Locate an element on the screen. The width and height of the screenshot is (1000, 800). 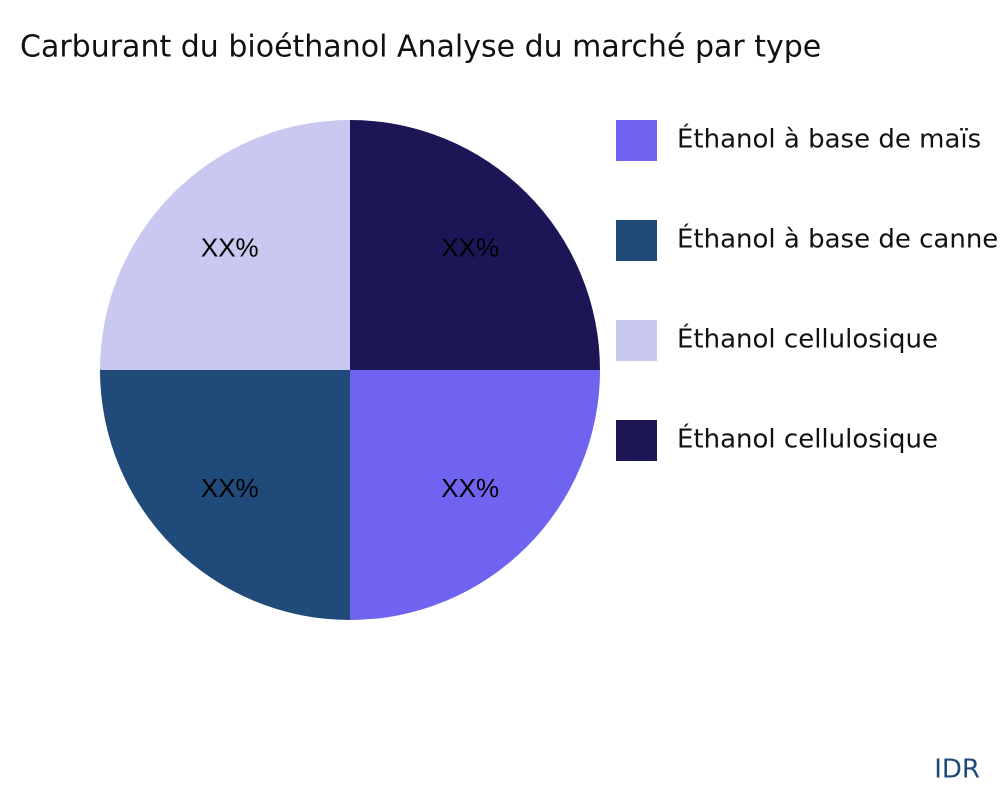
legend-label: Éthanol à base de maïs is located at coordinates (829, 139).